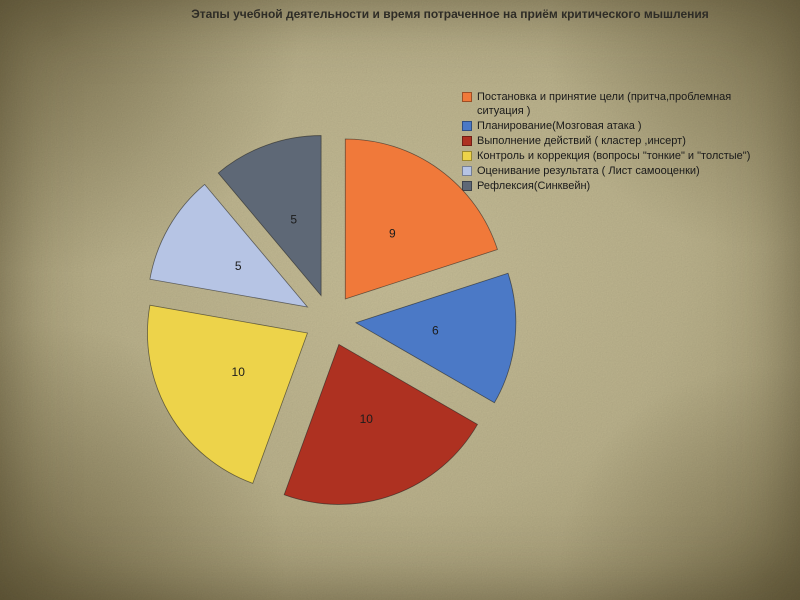 The width and height of the screenshot is (800, 600). What do you see at coordinates (588, 171) in the screenshot?
I see `legend-label: Оценивание результата ( Лист самооценки)` at bounding box center [588, 171].